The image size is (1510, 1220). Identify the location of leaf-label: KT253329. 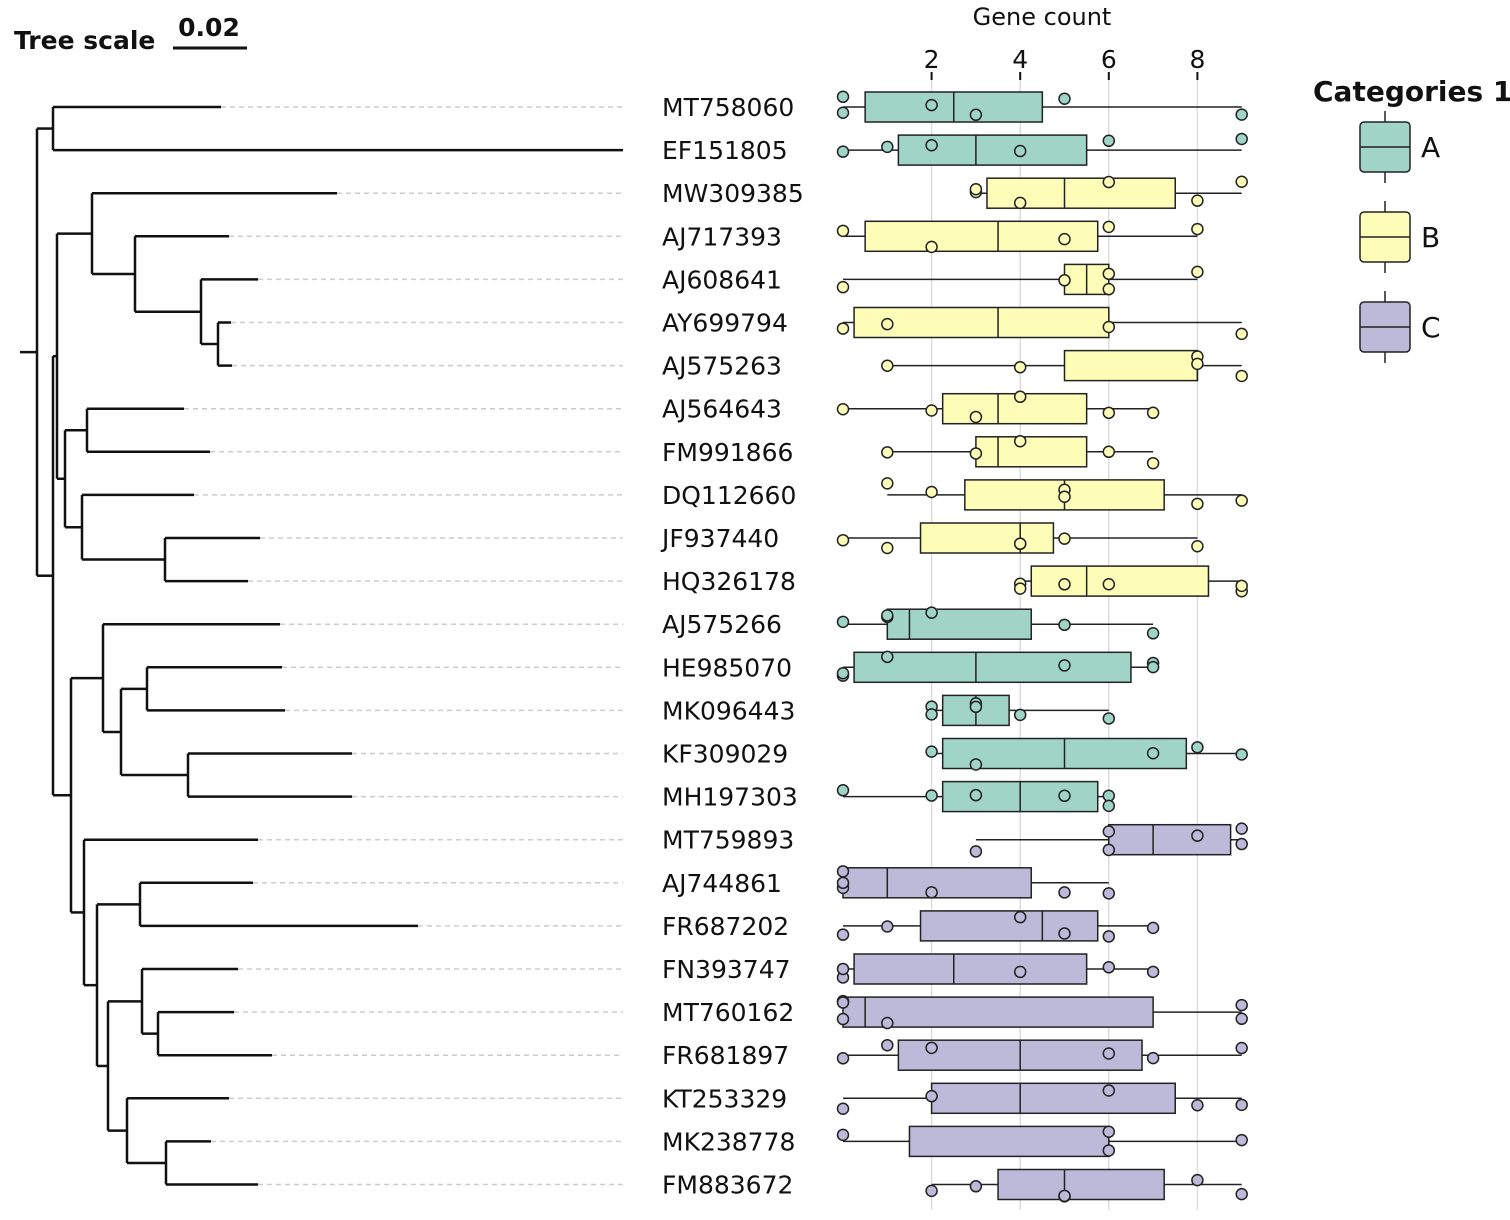
(724, 1098).